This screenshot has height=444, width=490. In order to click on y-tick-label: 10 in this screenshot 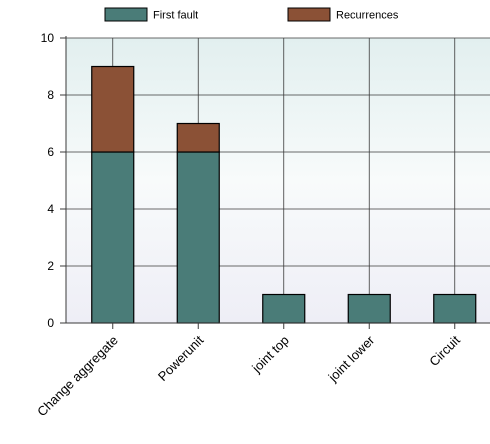, I will do `click(48, 38)`.